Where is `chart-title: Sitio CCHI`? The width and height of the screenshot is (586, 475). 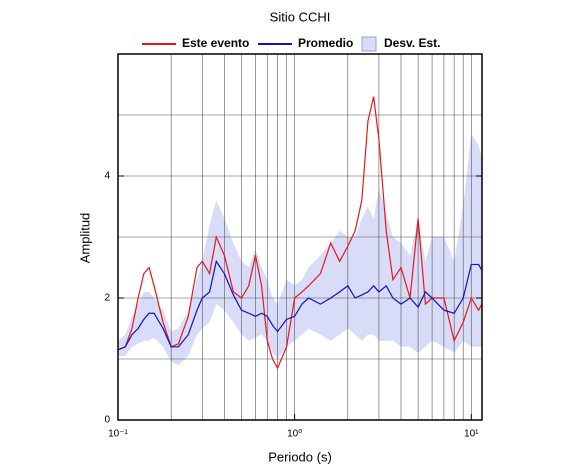 chart-title: Sitio CCHI is located at coordinates (300, 16).